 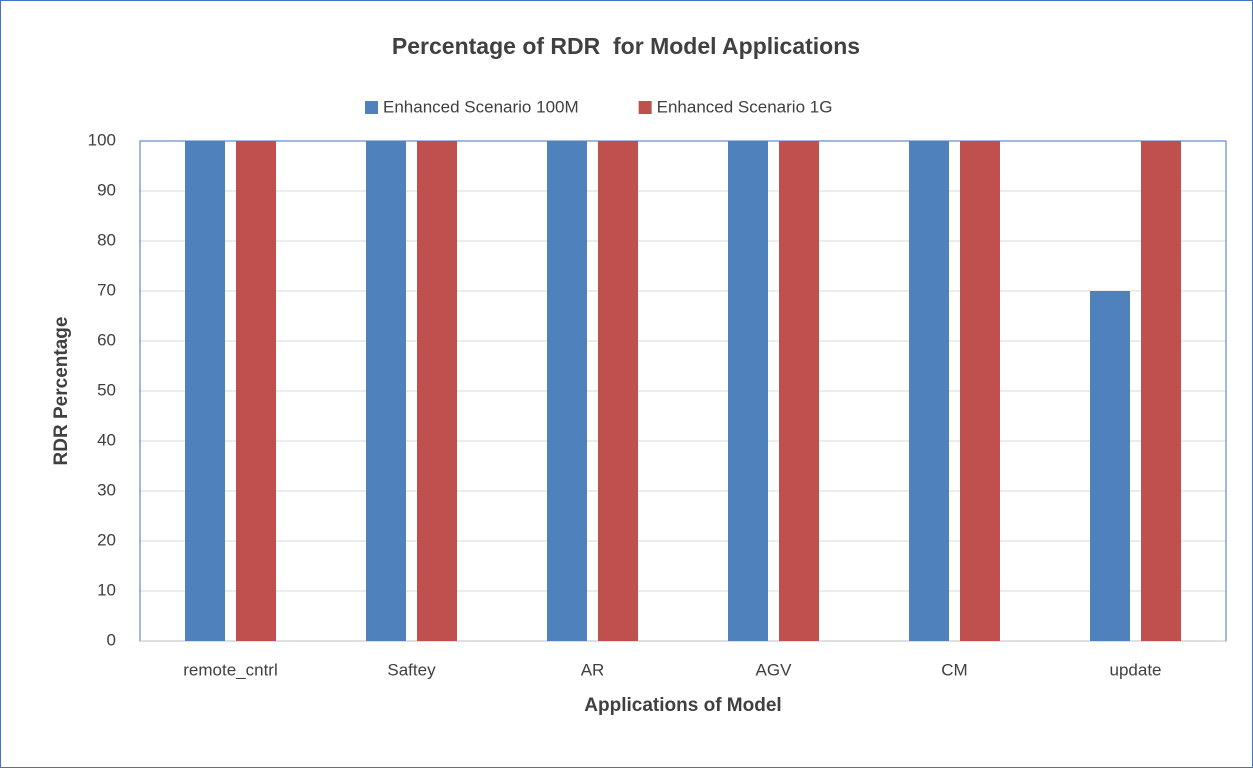 I want to click on y-tick-label: 0, so click(x=111, y=639).